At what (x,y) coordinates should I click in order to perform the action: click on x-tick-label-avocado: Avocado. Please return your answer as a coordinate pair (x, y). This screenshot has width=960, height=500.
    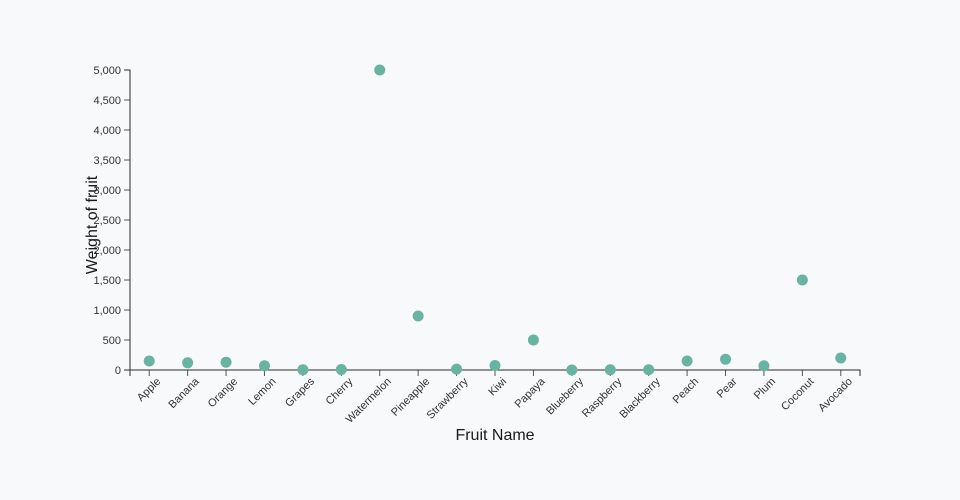
    Looking at the image, I should click on (835, 395).